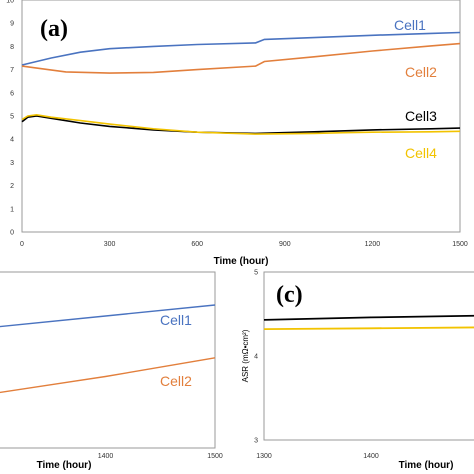  I want to click on panel-a-x-tick-300: 300, so click(110, 244).